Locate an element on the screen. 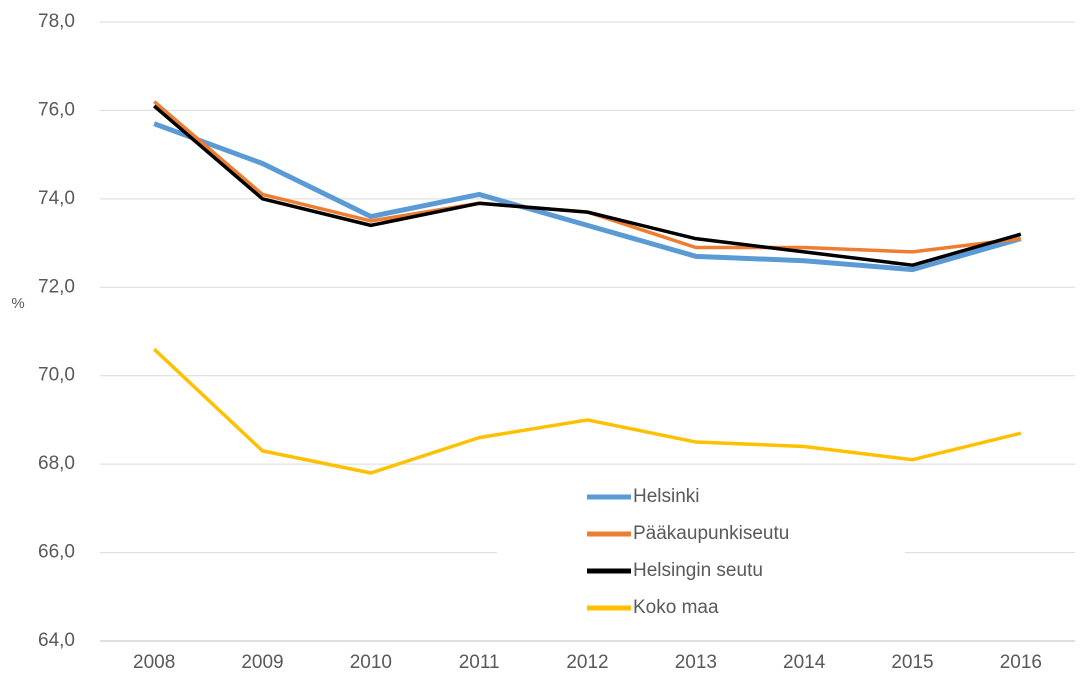 The height and width of the screenshot is (684, 1087). x-tick-label: 2016 is located at coordinates (1021, 662).